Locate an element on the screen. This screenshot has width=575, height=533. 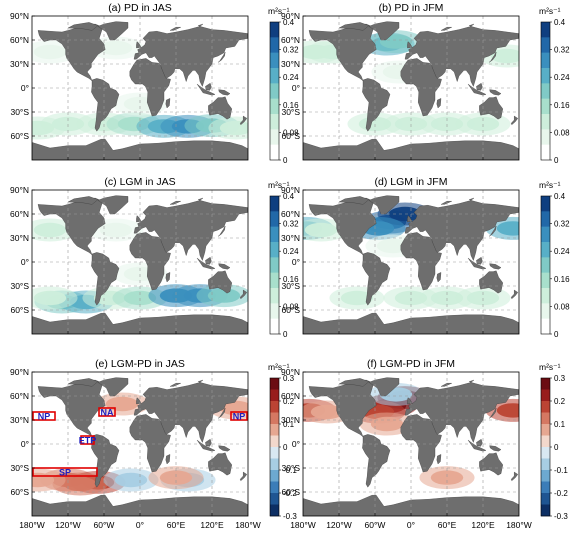
panel-title: (a) PD in JAS is located at coordinates (140, 8).